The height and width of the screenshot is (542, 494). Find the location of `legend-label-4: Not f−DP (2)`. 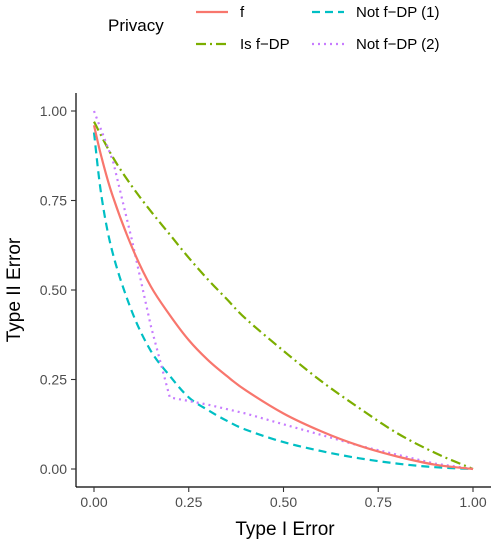

legend-label-4: Not f−DP (2) is located at coordinates (398, 44).